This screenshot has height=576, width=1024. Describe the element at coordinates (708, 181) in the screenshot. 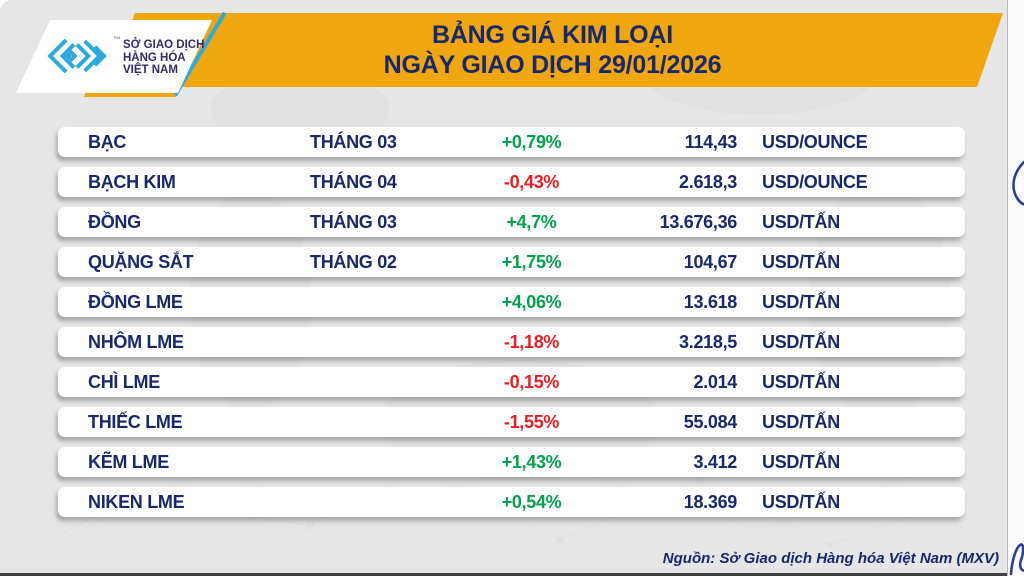

I see `price-value: 2.618,3` at that location.